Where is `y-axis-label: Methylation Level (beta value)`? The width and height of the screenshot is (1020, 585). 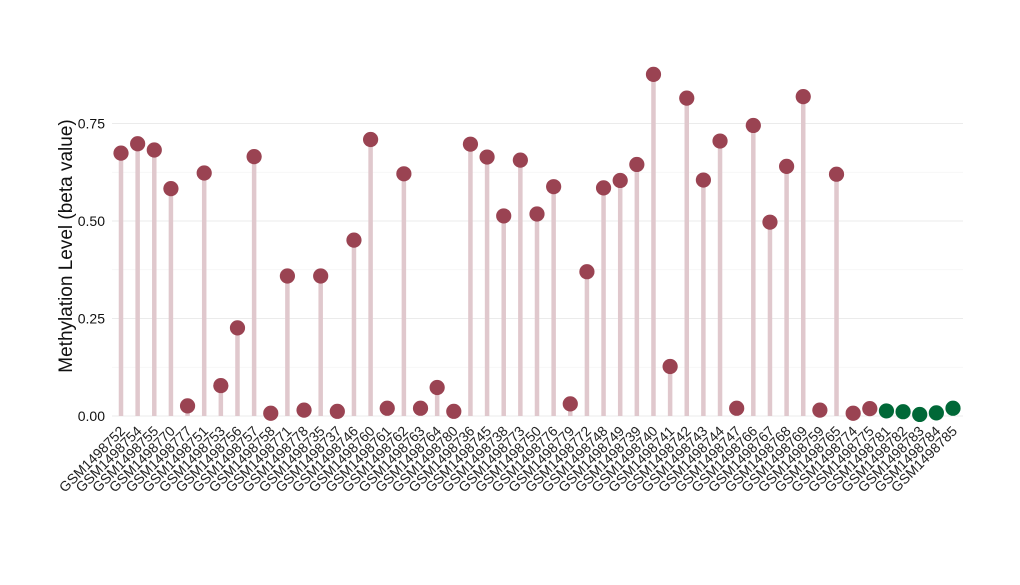 y-axis-label: Methylation Level (beta value) is located at coordinates (66, 245).